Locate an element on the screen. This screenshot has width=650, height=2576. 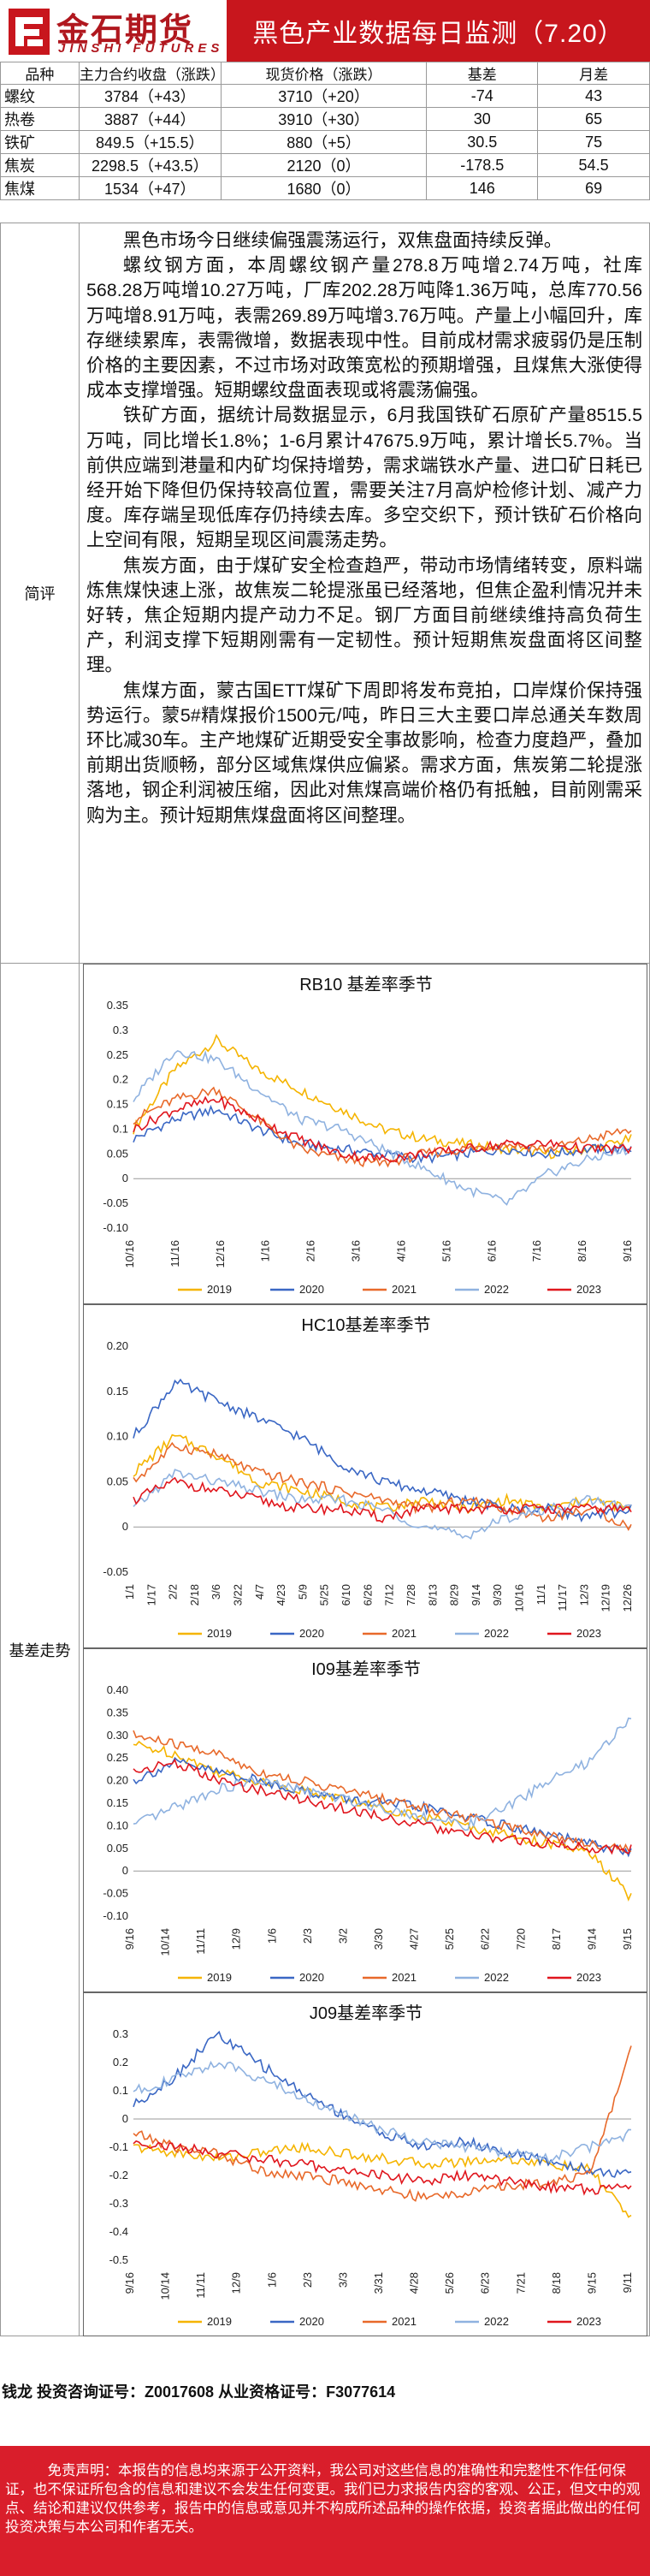
y-tick-label: 0.1 is located at coordinates (120, 2090).